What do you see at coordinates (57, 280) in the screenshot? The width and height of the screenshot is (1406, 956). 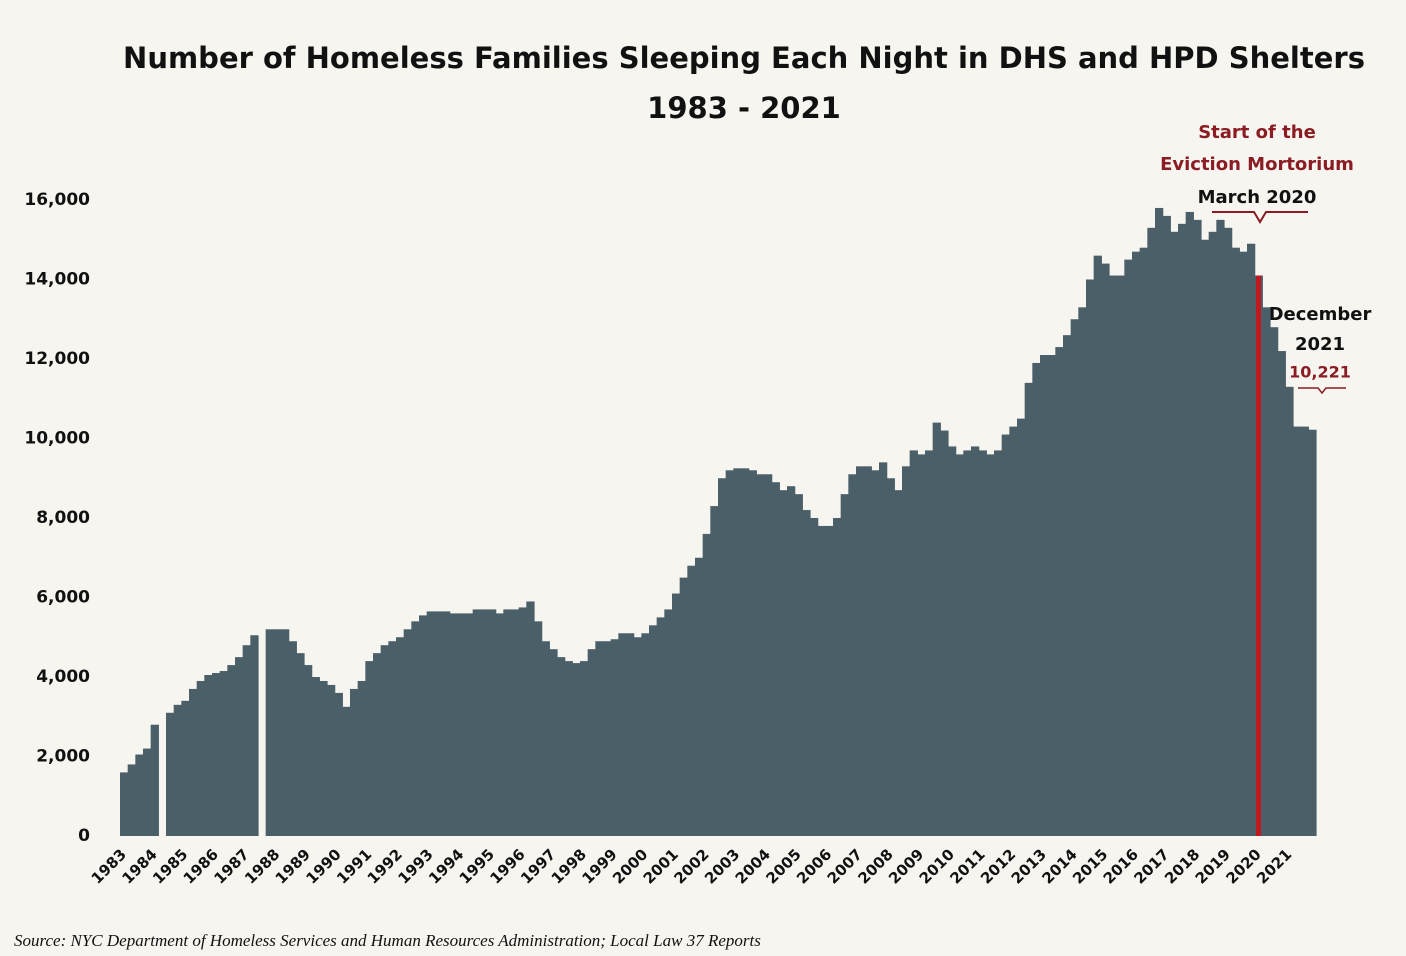 I see `y-tick-label: 14,000` at bounding box center [57, 280].